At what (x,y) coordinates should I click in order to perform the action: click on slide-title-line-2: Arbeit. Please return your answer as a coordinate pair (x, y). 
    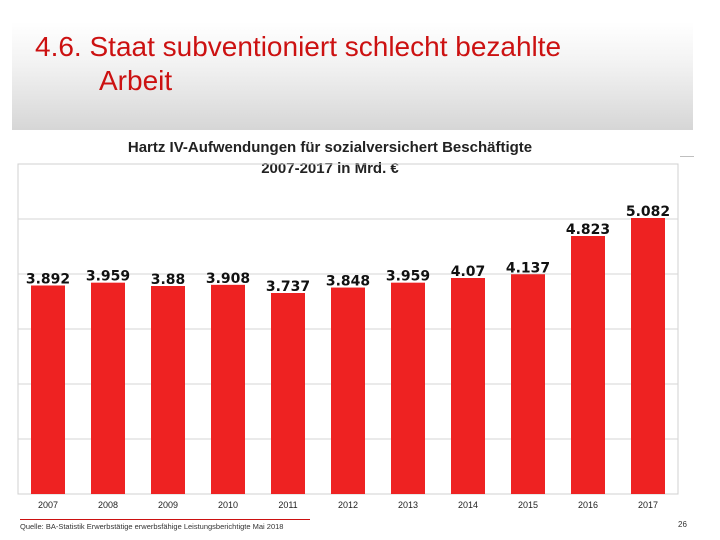
    Looking at the image, I should click on (136, 80).